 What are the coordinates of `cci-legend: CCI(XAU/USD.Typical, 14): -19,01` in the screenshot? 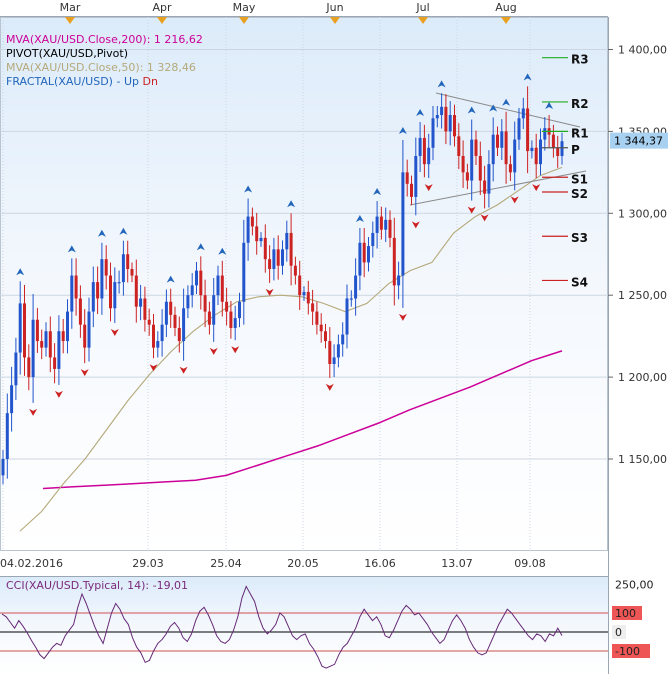 It's located at (97, 585).